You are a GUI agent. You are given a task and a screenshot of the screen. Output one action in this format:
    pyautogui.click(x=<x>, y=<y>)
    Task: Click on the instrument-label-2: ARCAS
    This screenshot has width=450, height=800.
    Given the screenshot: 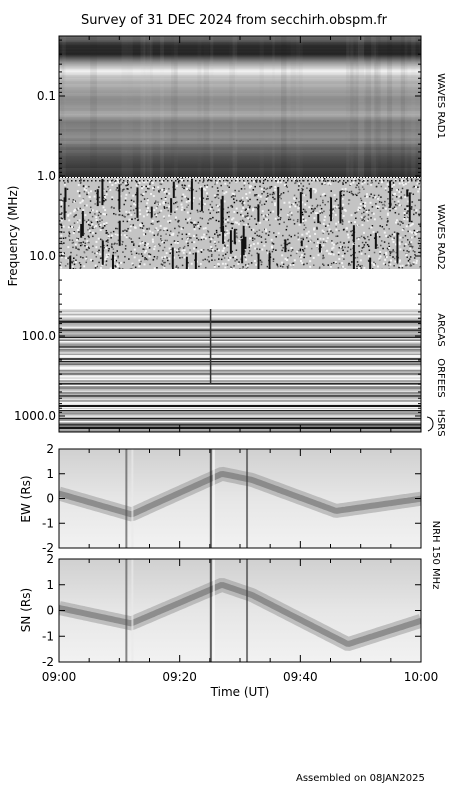 What is the action you would take?
    pyautogui.click(x=440, y=329)
    